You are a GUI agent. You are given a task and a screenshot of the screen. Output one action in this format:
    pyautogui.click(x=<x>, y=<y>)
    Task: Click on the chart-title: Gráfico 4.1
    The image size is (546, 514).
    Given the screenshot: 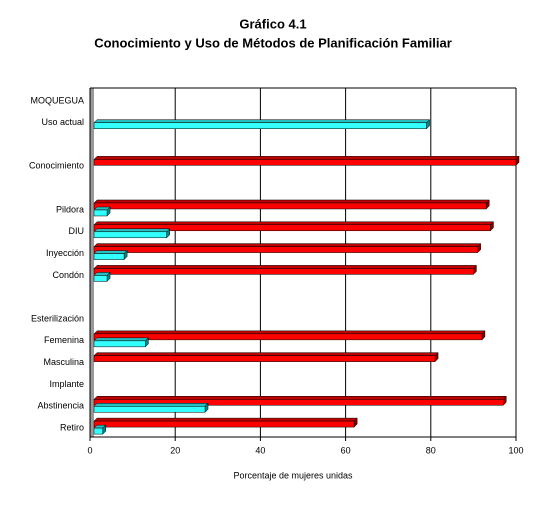 What is the action you would take?
    pyautogui.click(x=272, y=23)
    